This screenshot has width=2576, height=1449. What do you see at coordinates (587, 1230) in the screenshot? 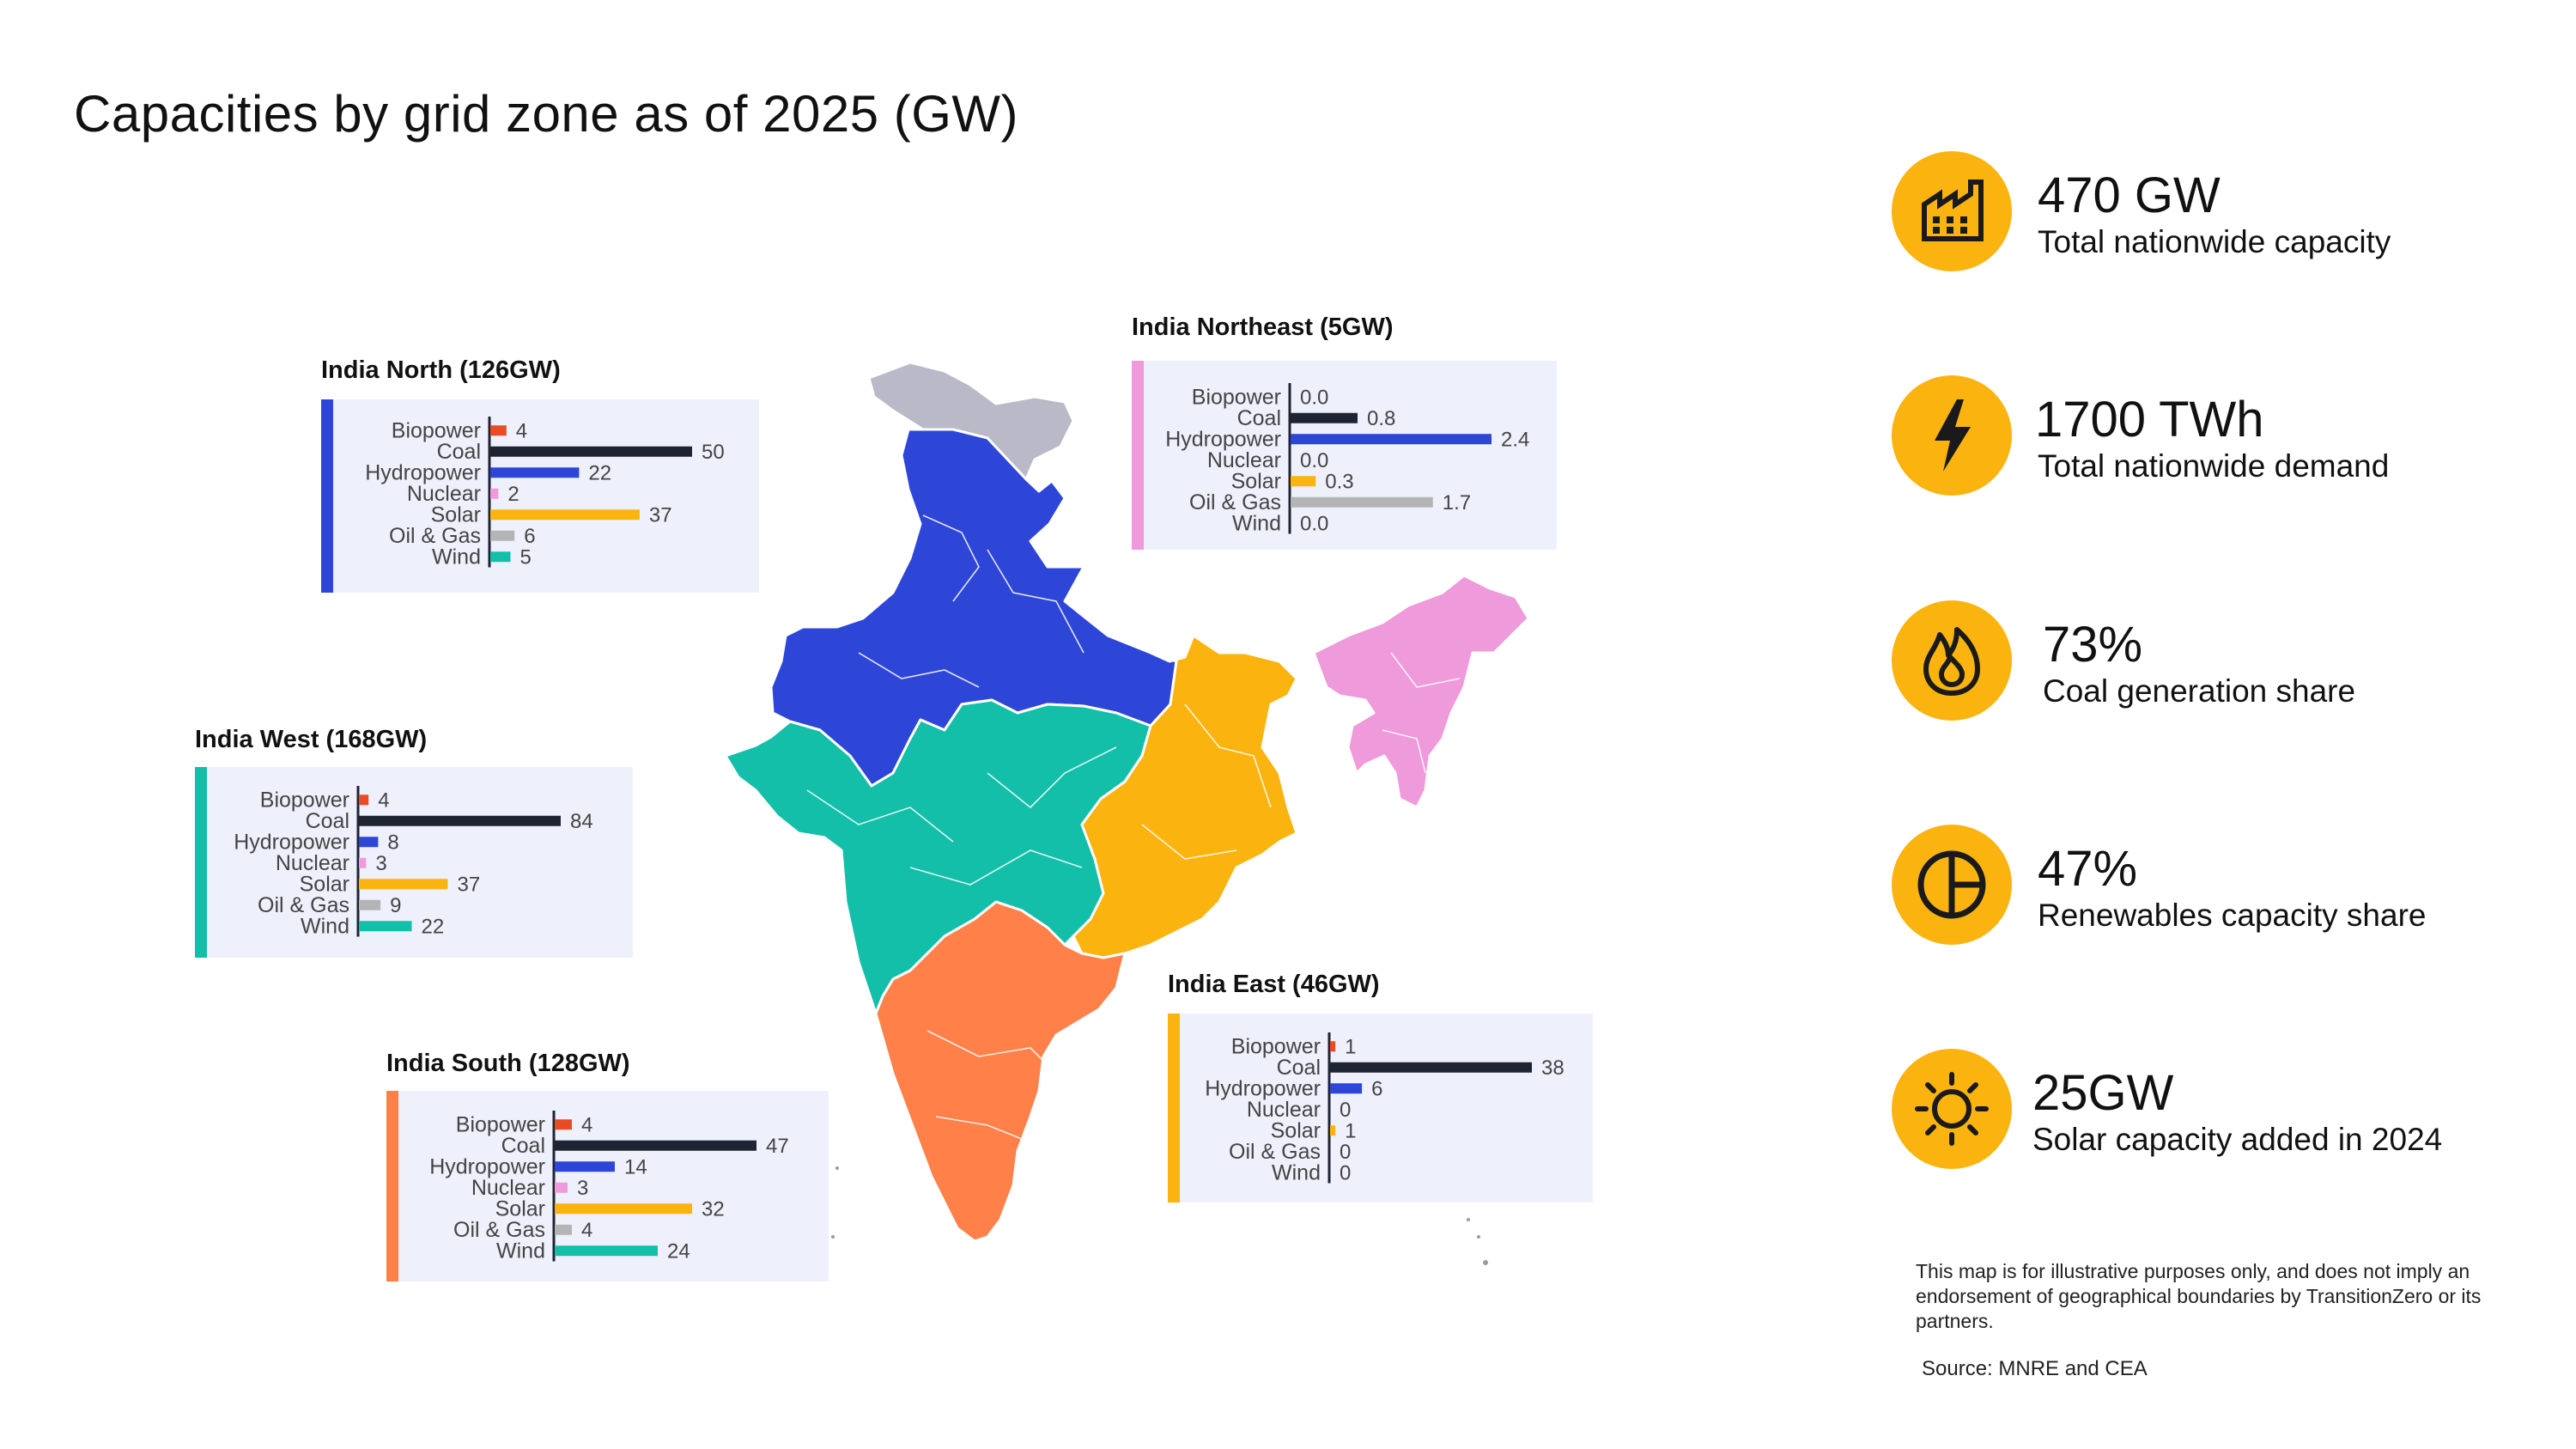
I see `value-label-oil-gas: 4` at bounding box center [587, 1230].